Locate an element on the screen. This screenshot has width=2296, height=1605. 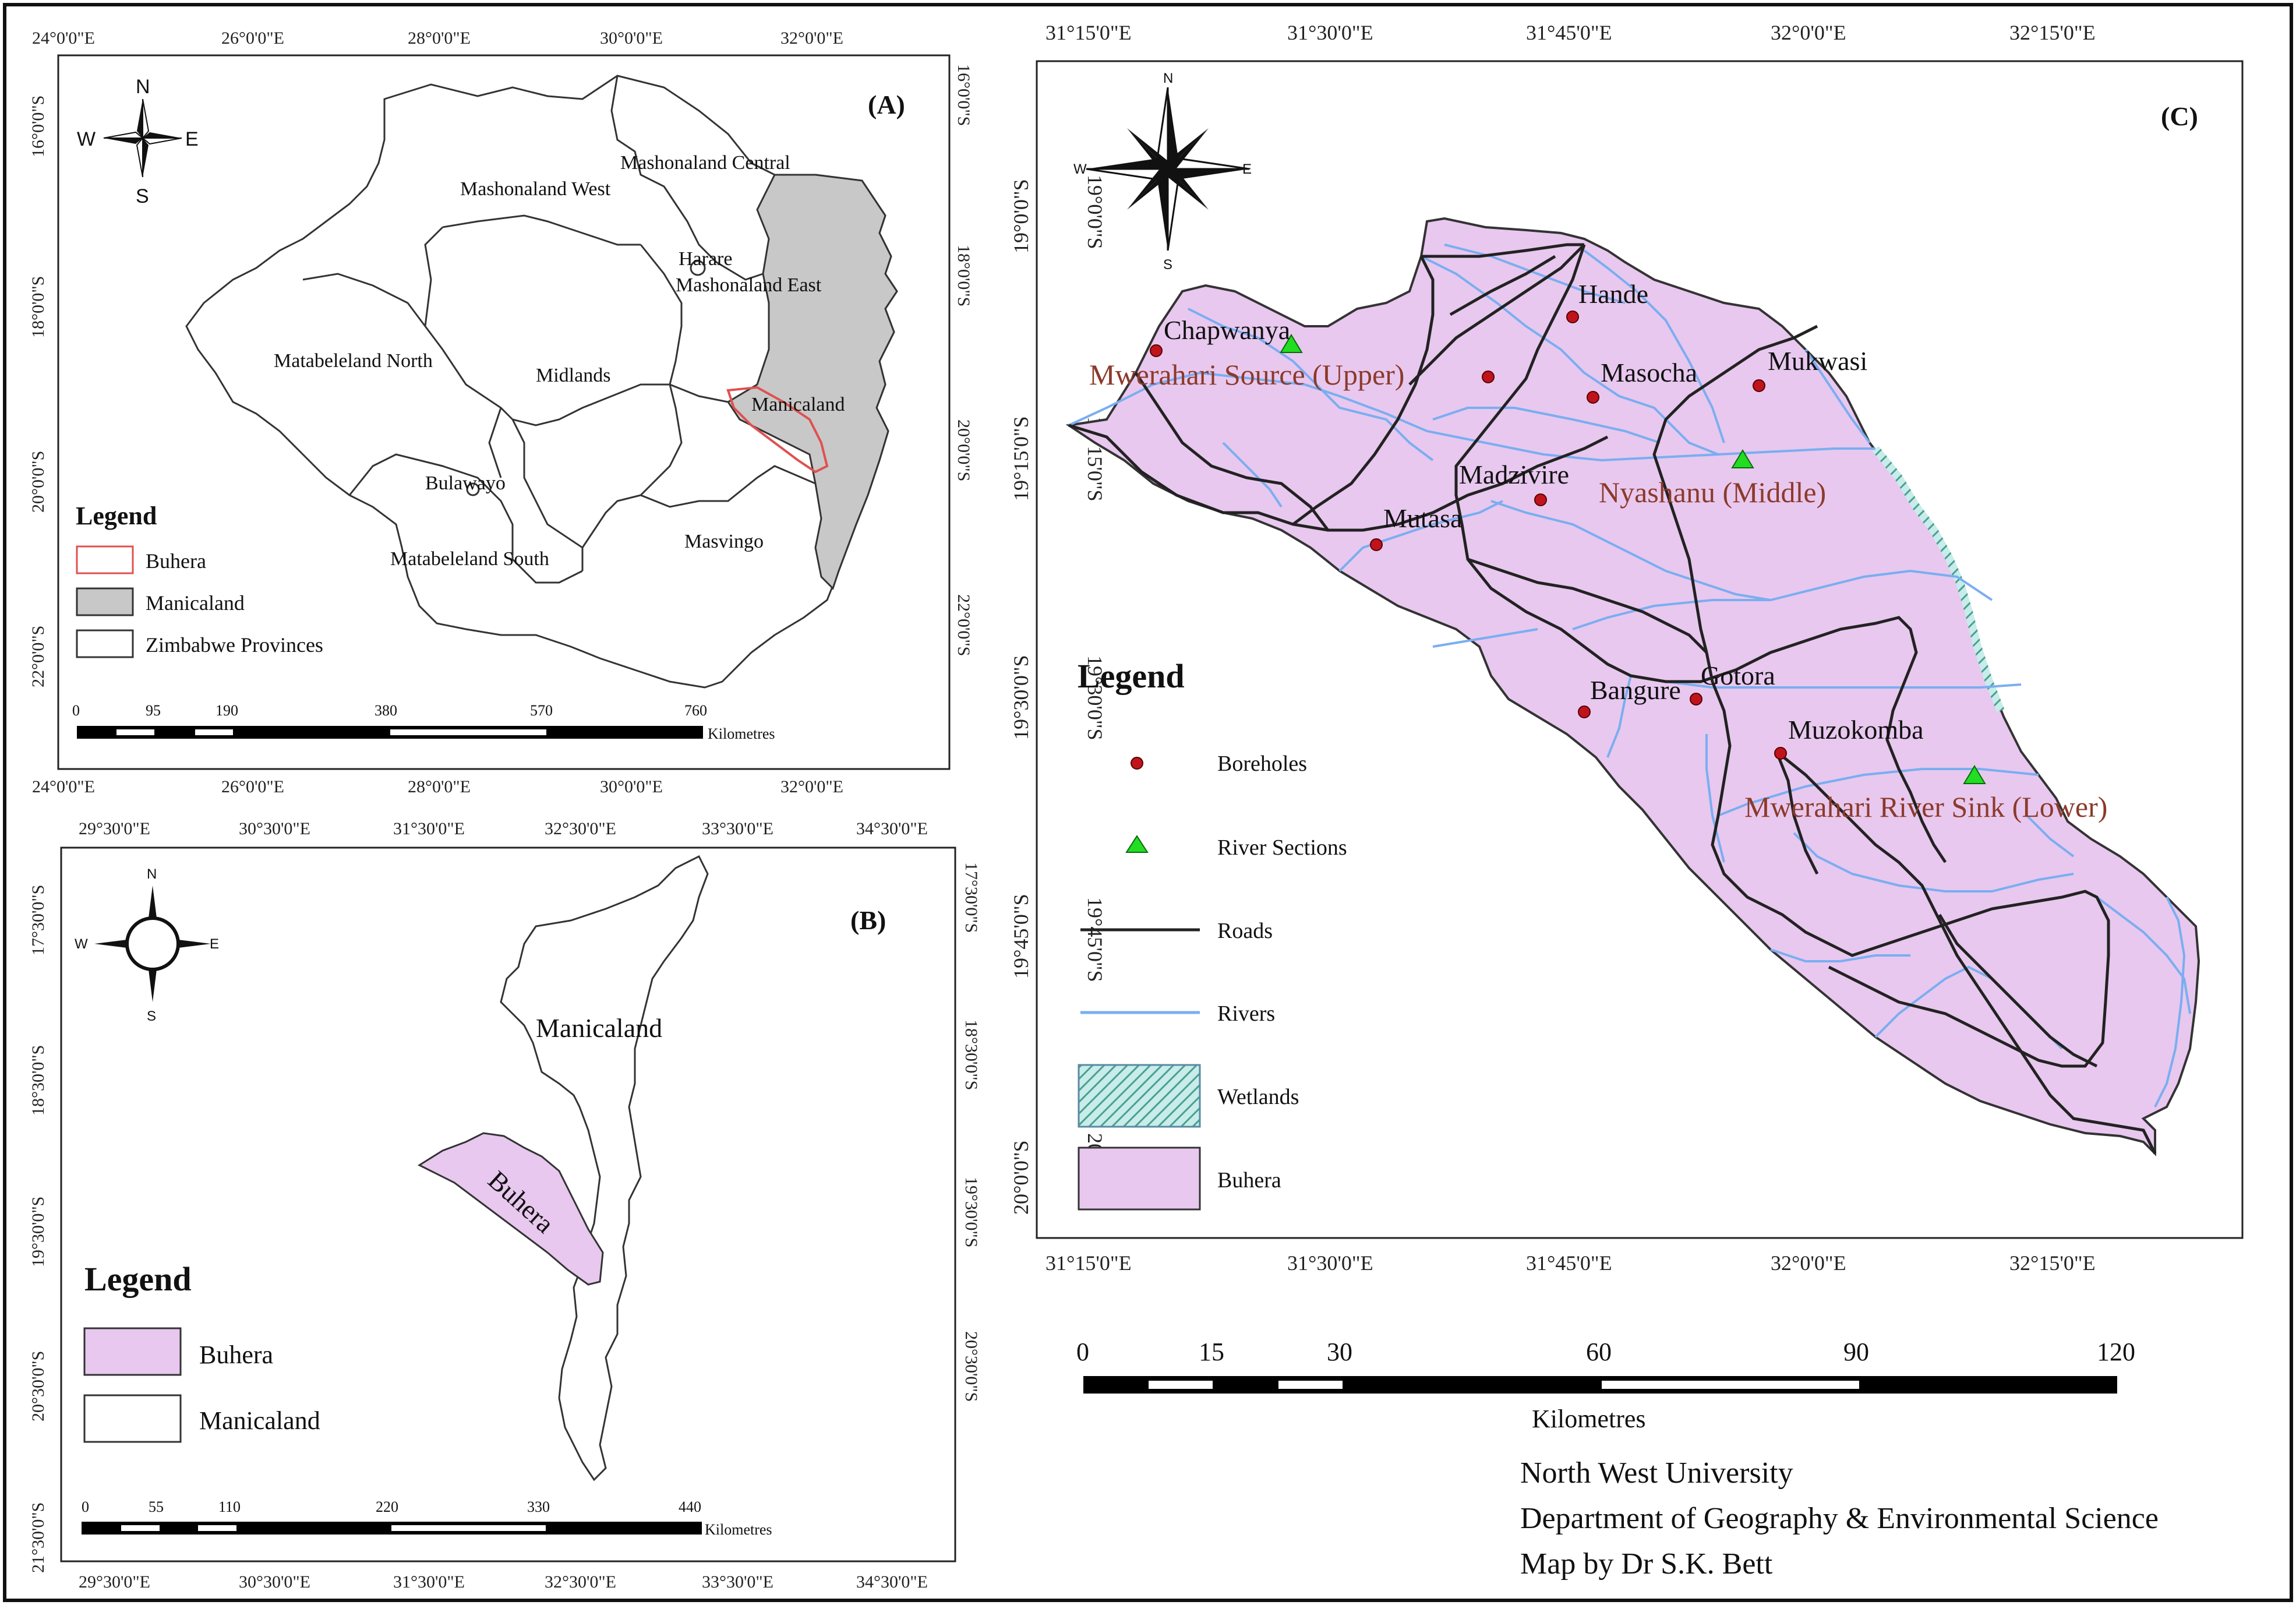
panel-b-left-tick: 20°30'0"S is located at coordinates (38, 1386).